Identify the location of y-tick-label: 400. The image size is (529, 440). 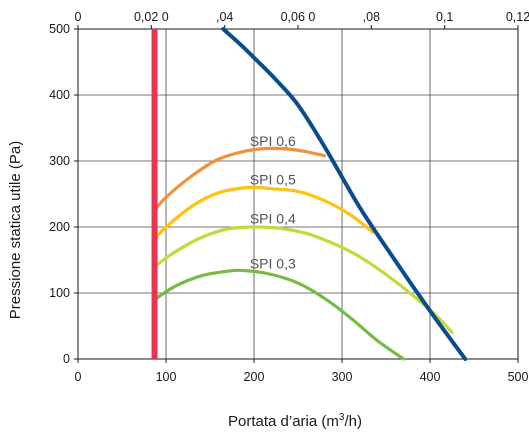
(59, 95).